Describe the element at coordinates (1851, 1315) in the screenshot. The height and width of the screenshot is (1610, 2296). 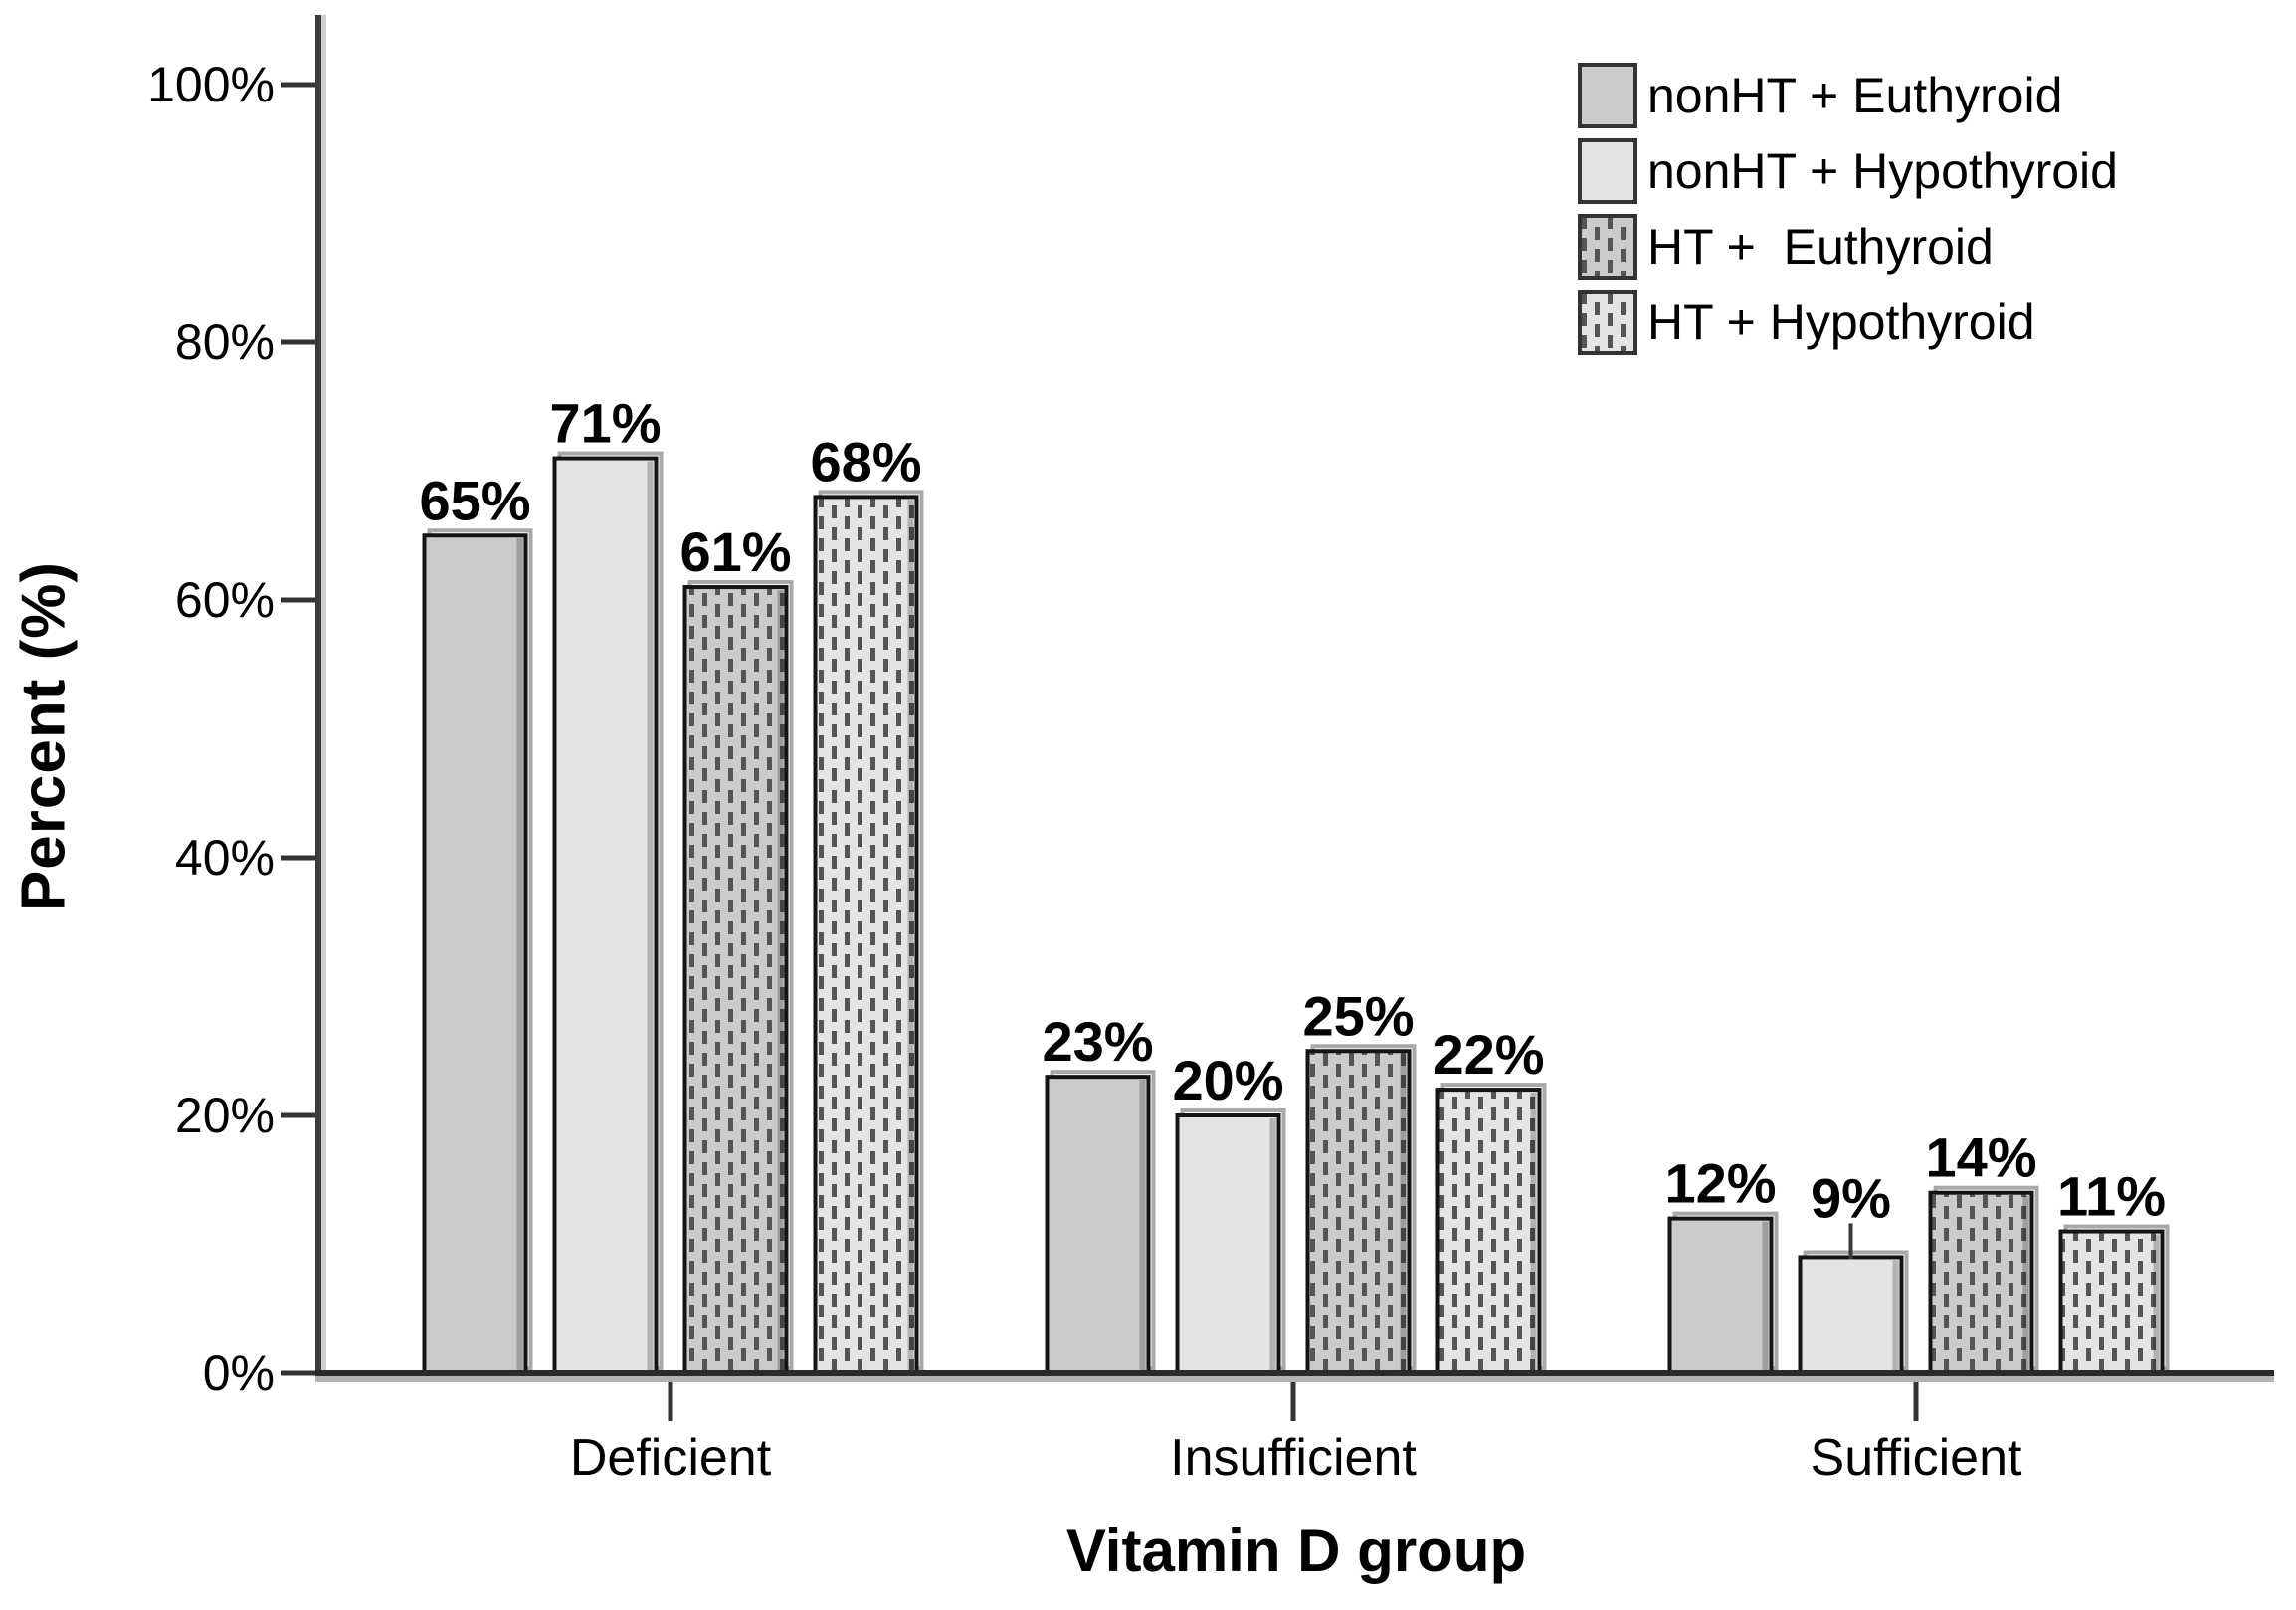
I see `bar-sufficient-series2` at that location.